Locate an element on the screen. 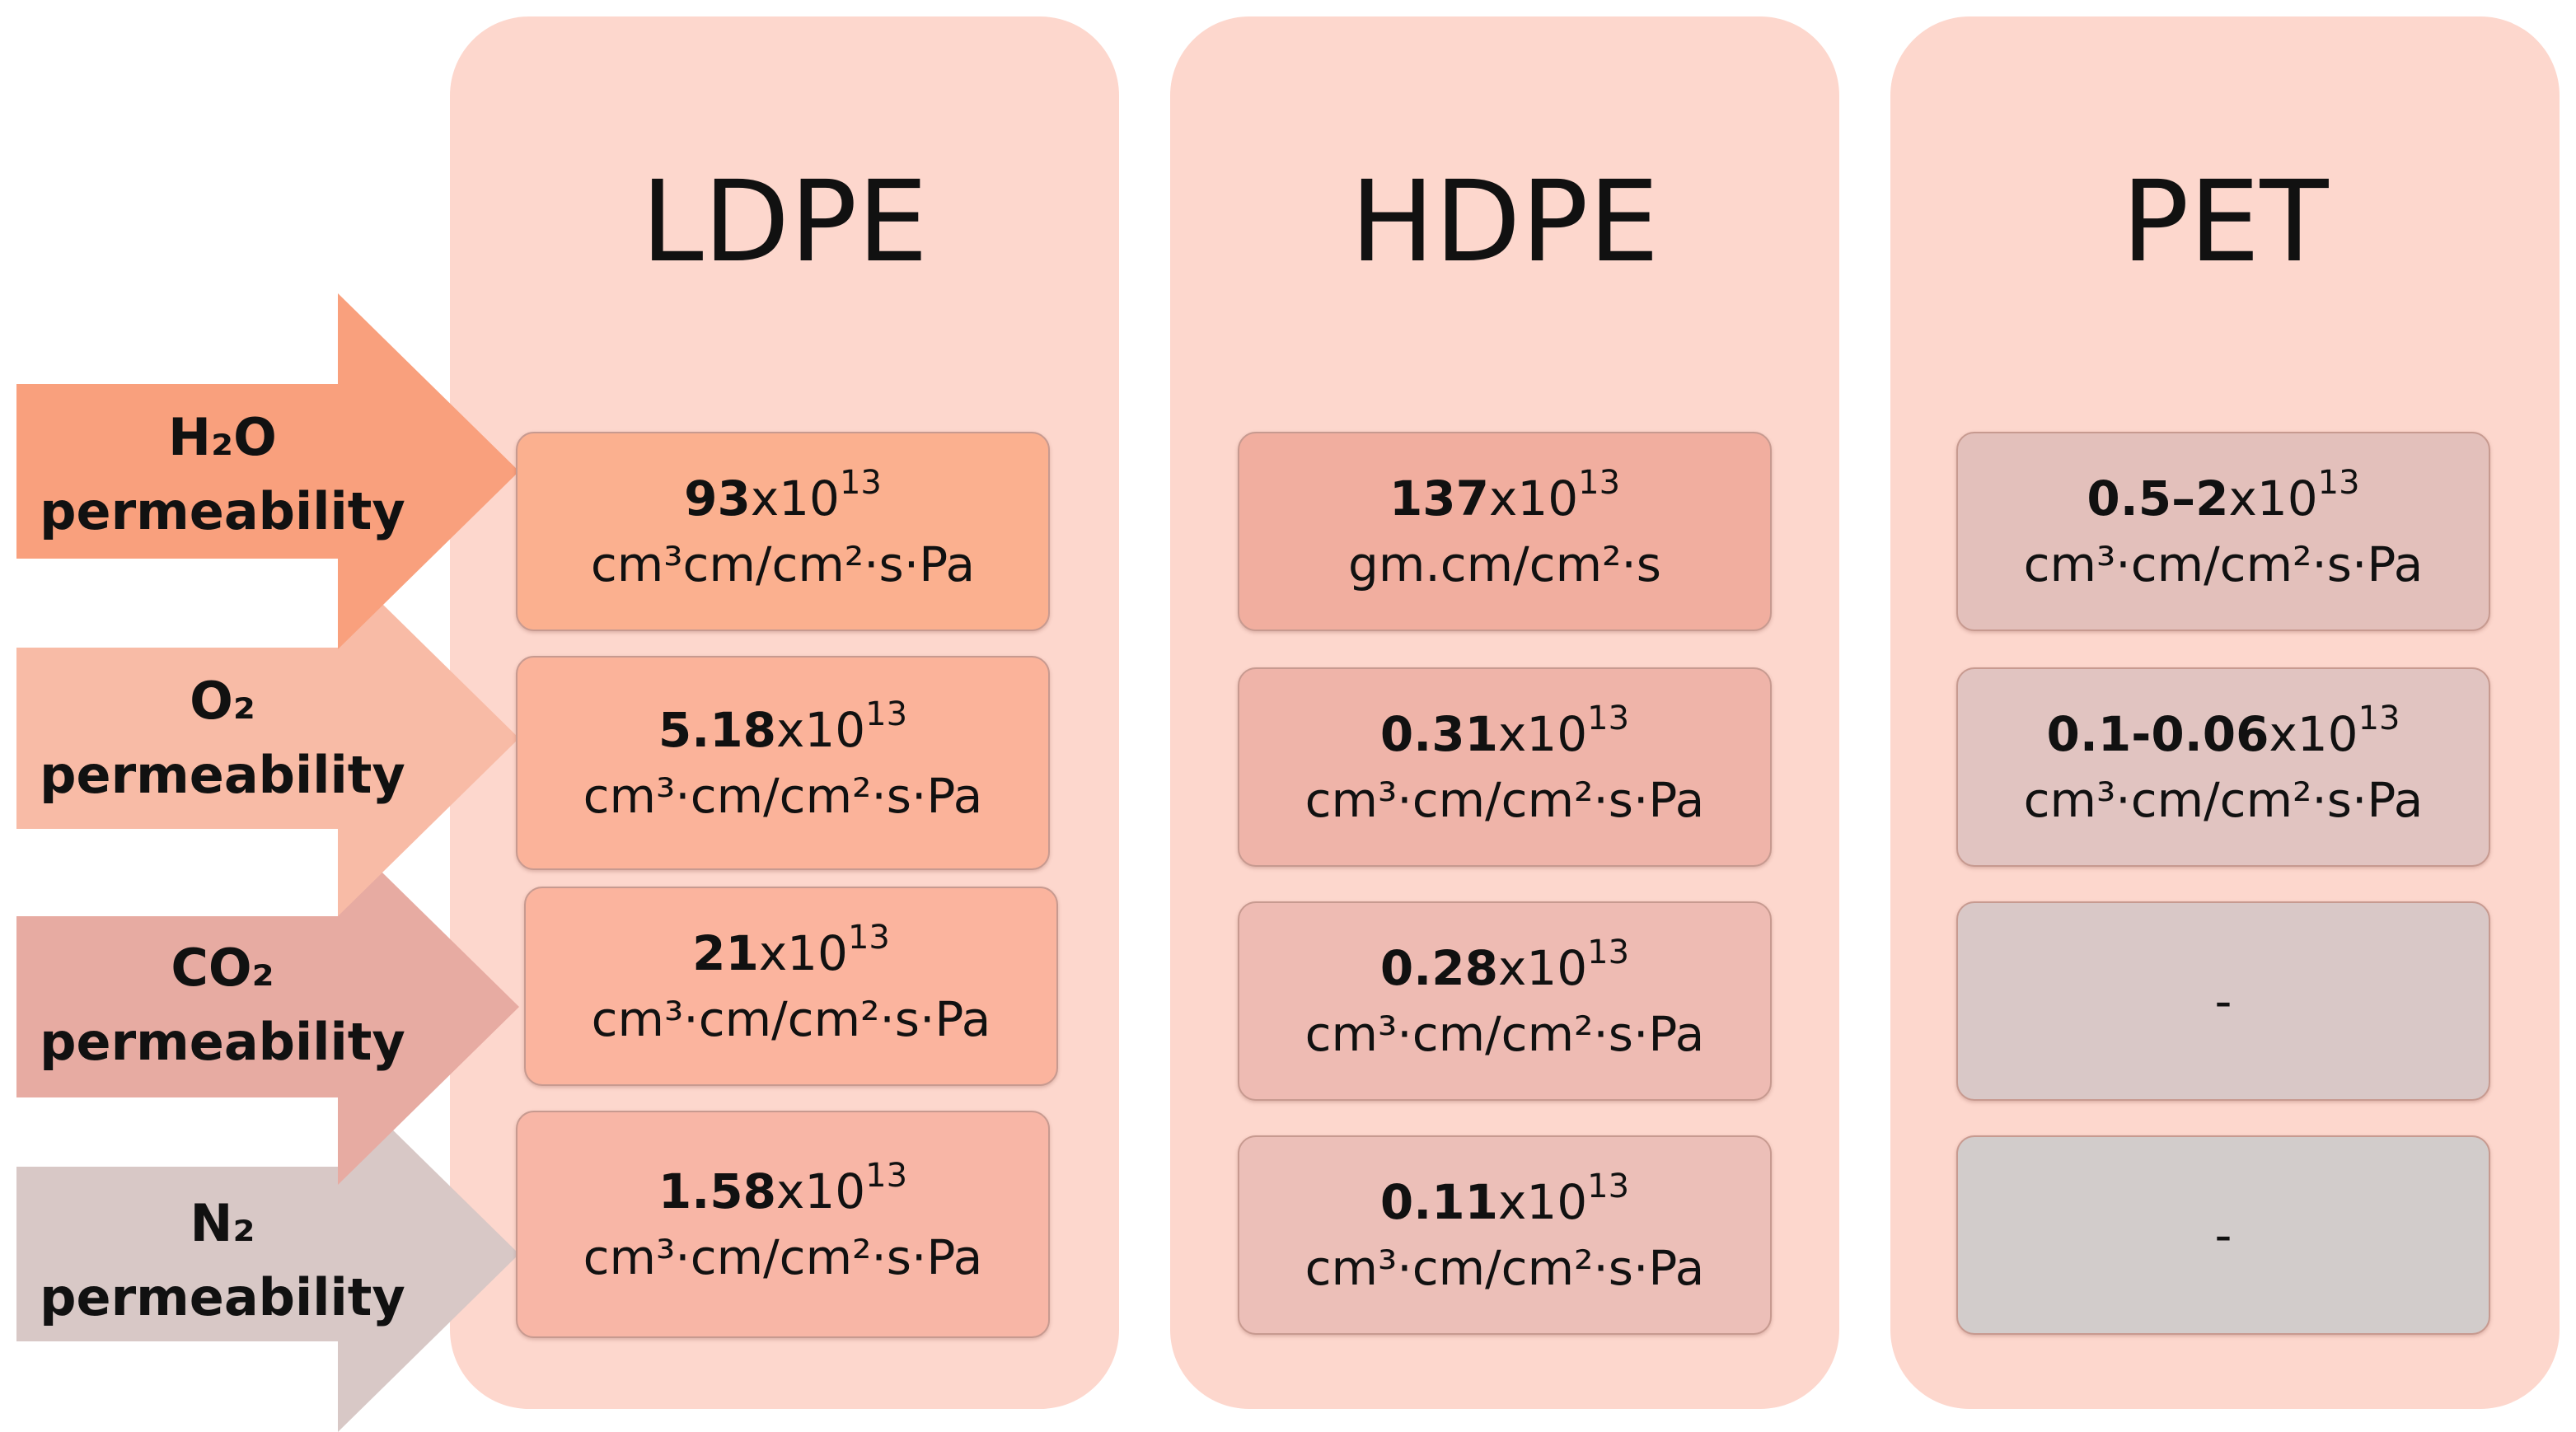 Image resolution: width=2576 pixels, height=1432 pixels. cell-value-line: 0.11x1013 is located at coordinates (1504, 1202).